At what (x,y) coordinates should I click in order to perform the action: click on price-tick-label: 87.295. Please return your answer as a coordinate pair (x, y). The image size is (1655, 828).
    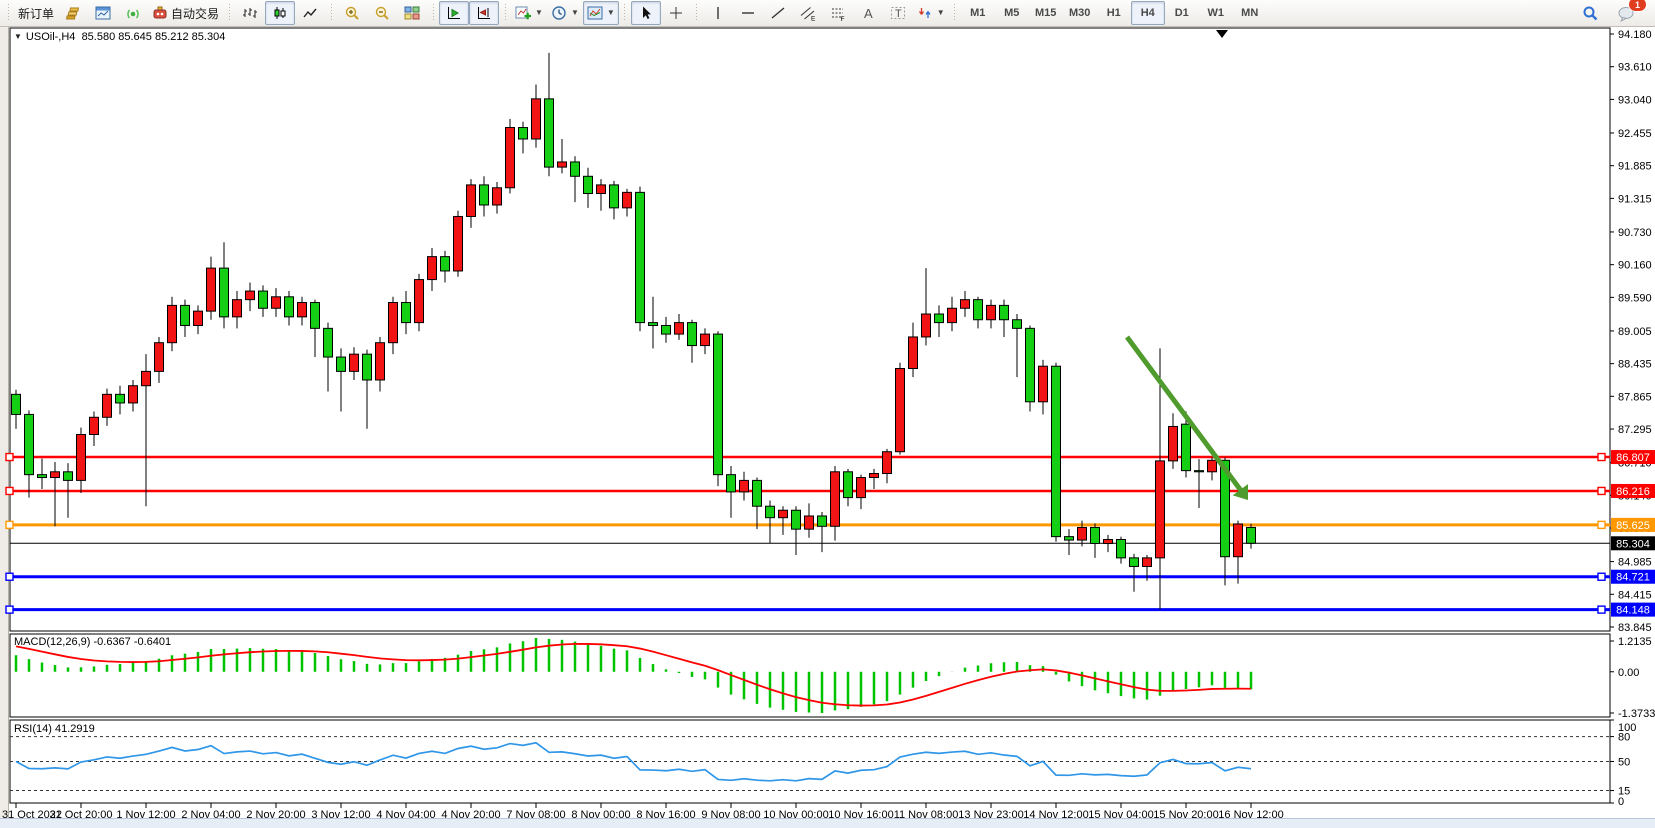
    Looking at the image, I should click on (1635, 430).